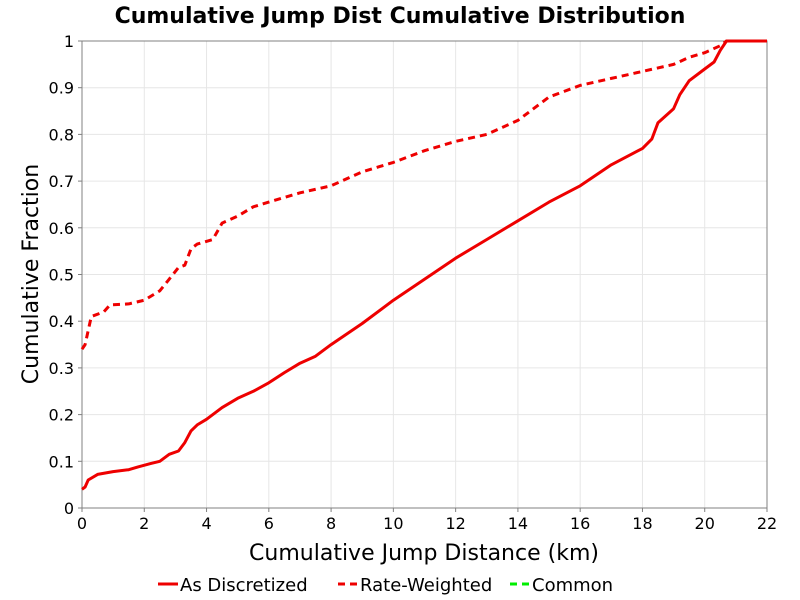  I want to click on y-tick-label: 0.2, so click(61, 415).